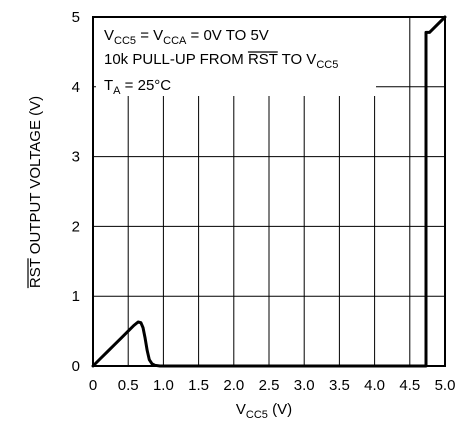  What do you see at coordinates (125, 41) in the screenshot?
I see `annotation-line-1-a-sub: CC5` at bounding box center [125, 41].